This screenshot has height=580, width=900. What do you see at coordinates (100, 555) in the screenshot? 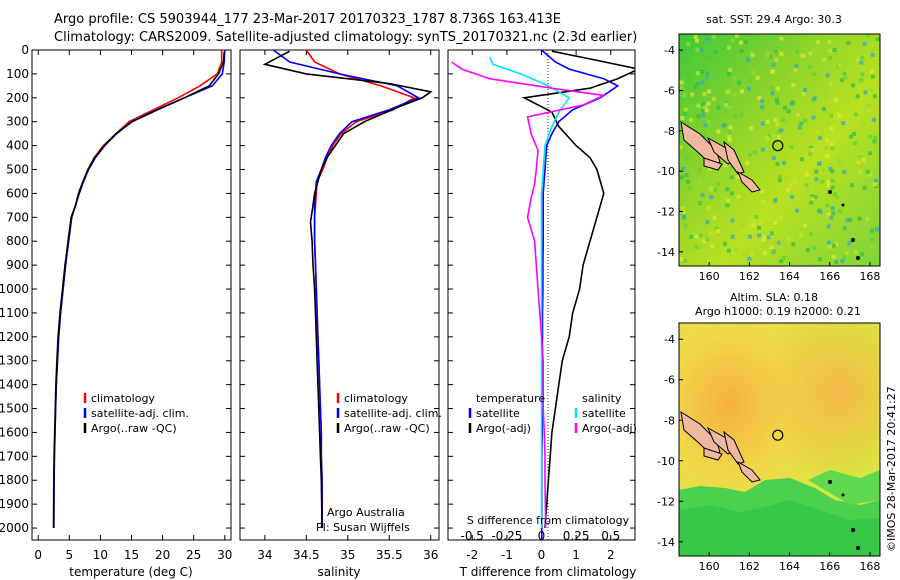
I see `temperature-xtick-label: 10` at bounding box center [100, 555].